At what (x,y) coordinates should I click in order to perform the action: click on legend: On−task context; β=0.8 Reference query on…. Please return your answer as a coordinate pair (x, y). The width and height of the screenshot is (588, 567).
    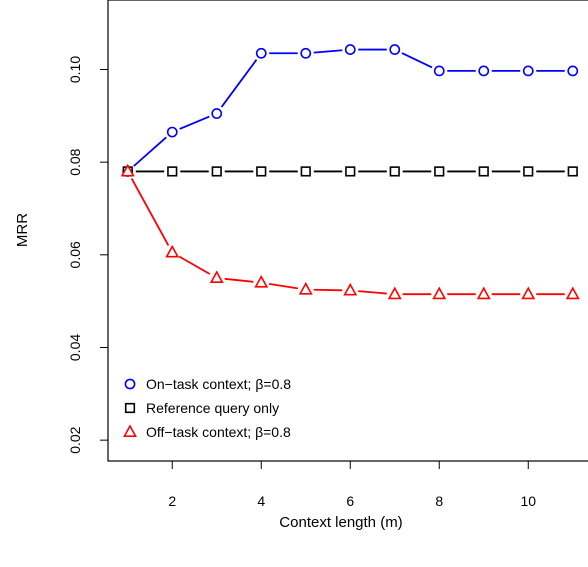
    Looking at the image, I should click on (207, 408).